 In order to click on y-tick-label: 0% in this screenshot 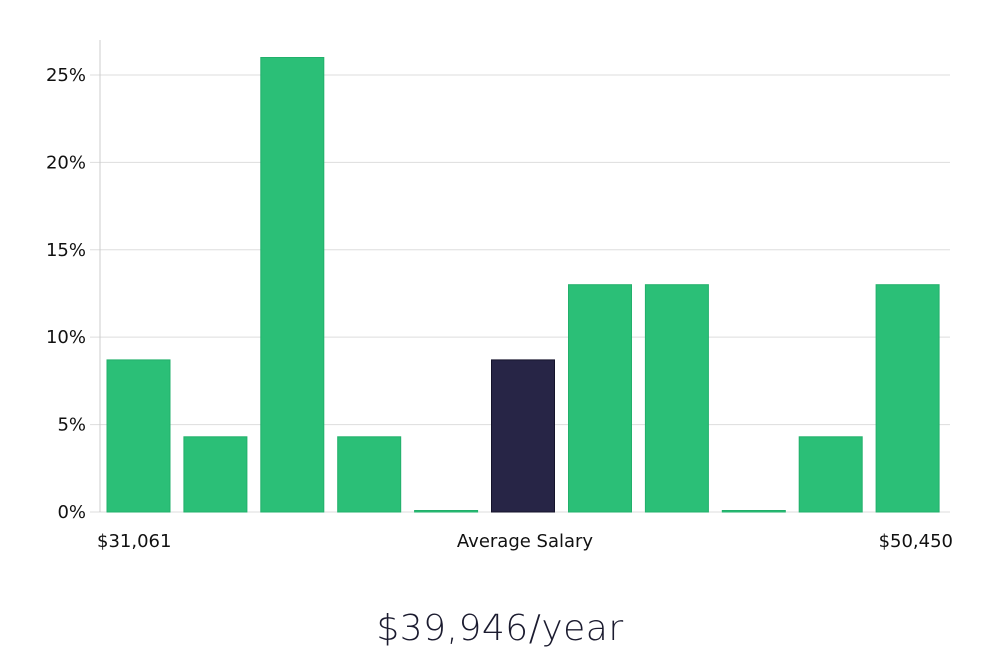, I will do `click(71, 512)`.